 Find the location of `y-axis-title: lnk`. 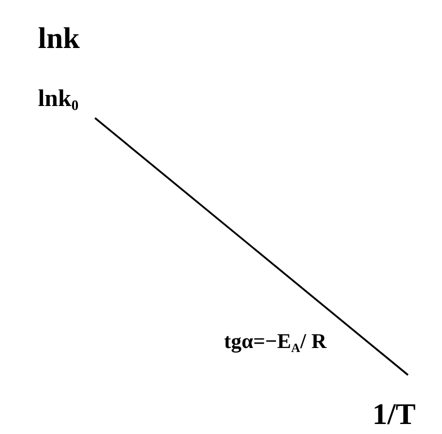

y-axis-title: lnk is located at coordinates (59, 38).